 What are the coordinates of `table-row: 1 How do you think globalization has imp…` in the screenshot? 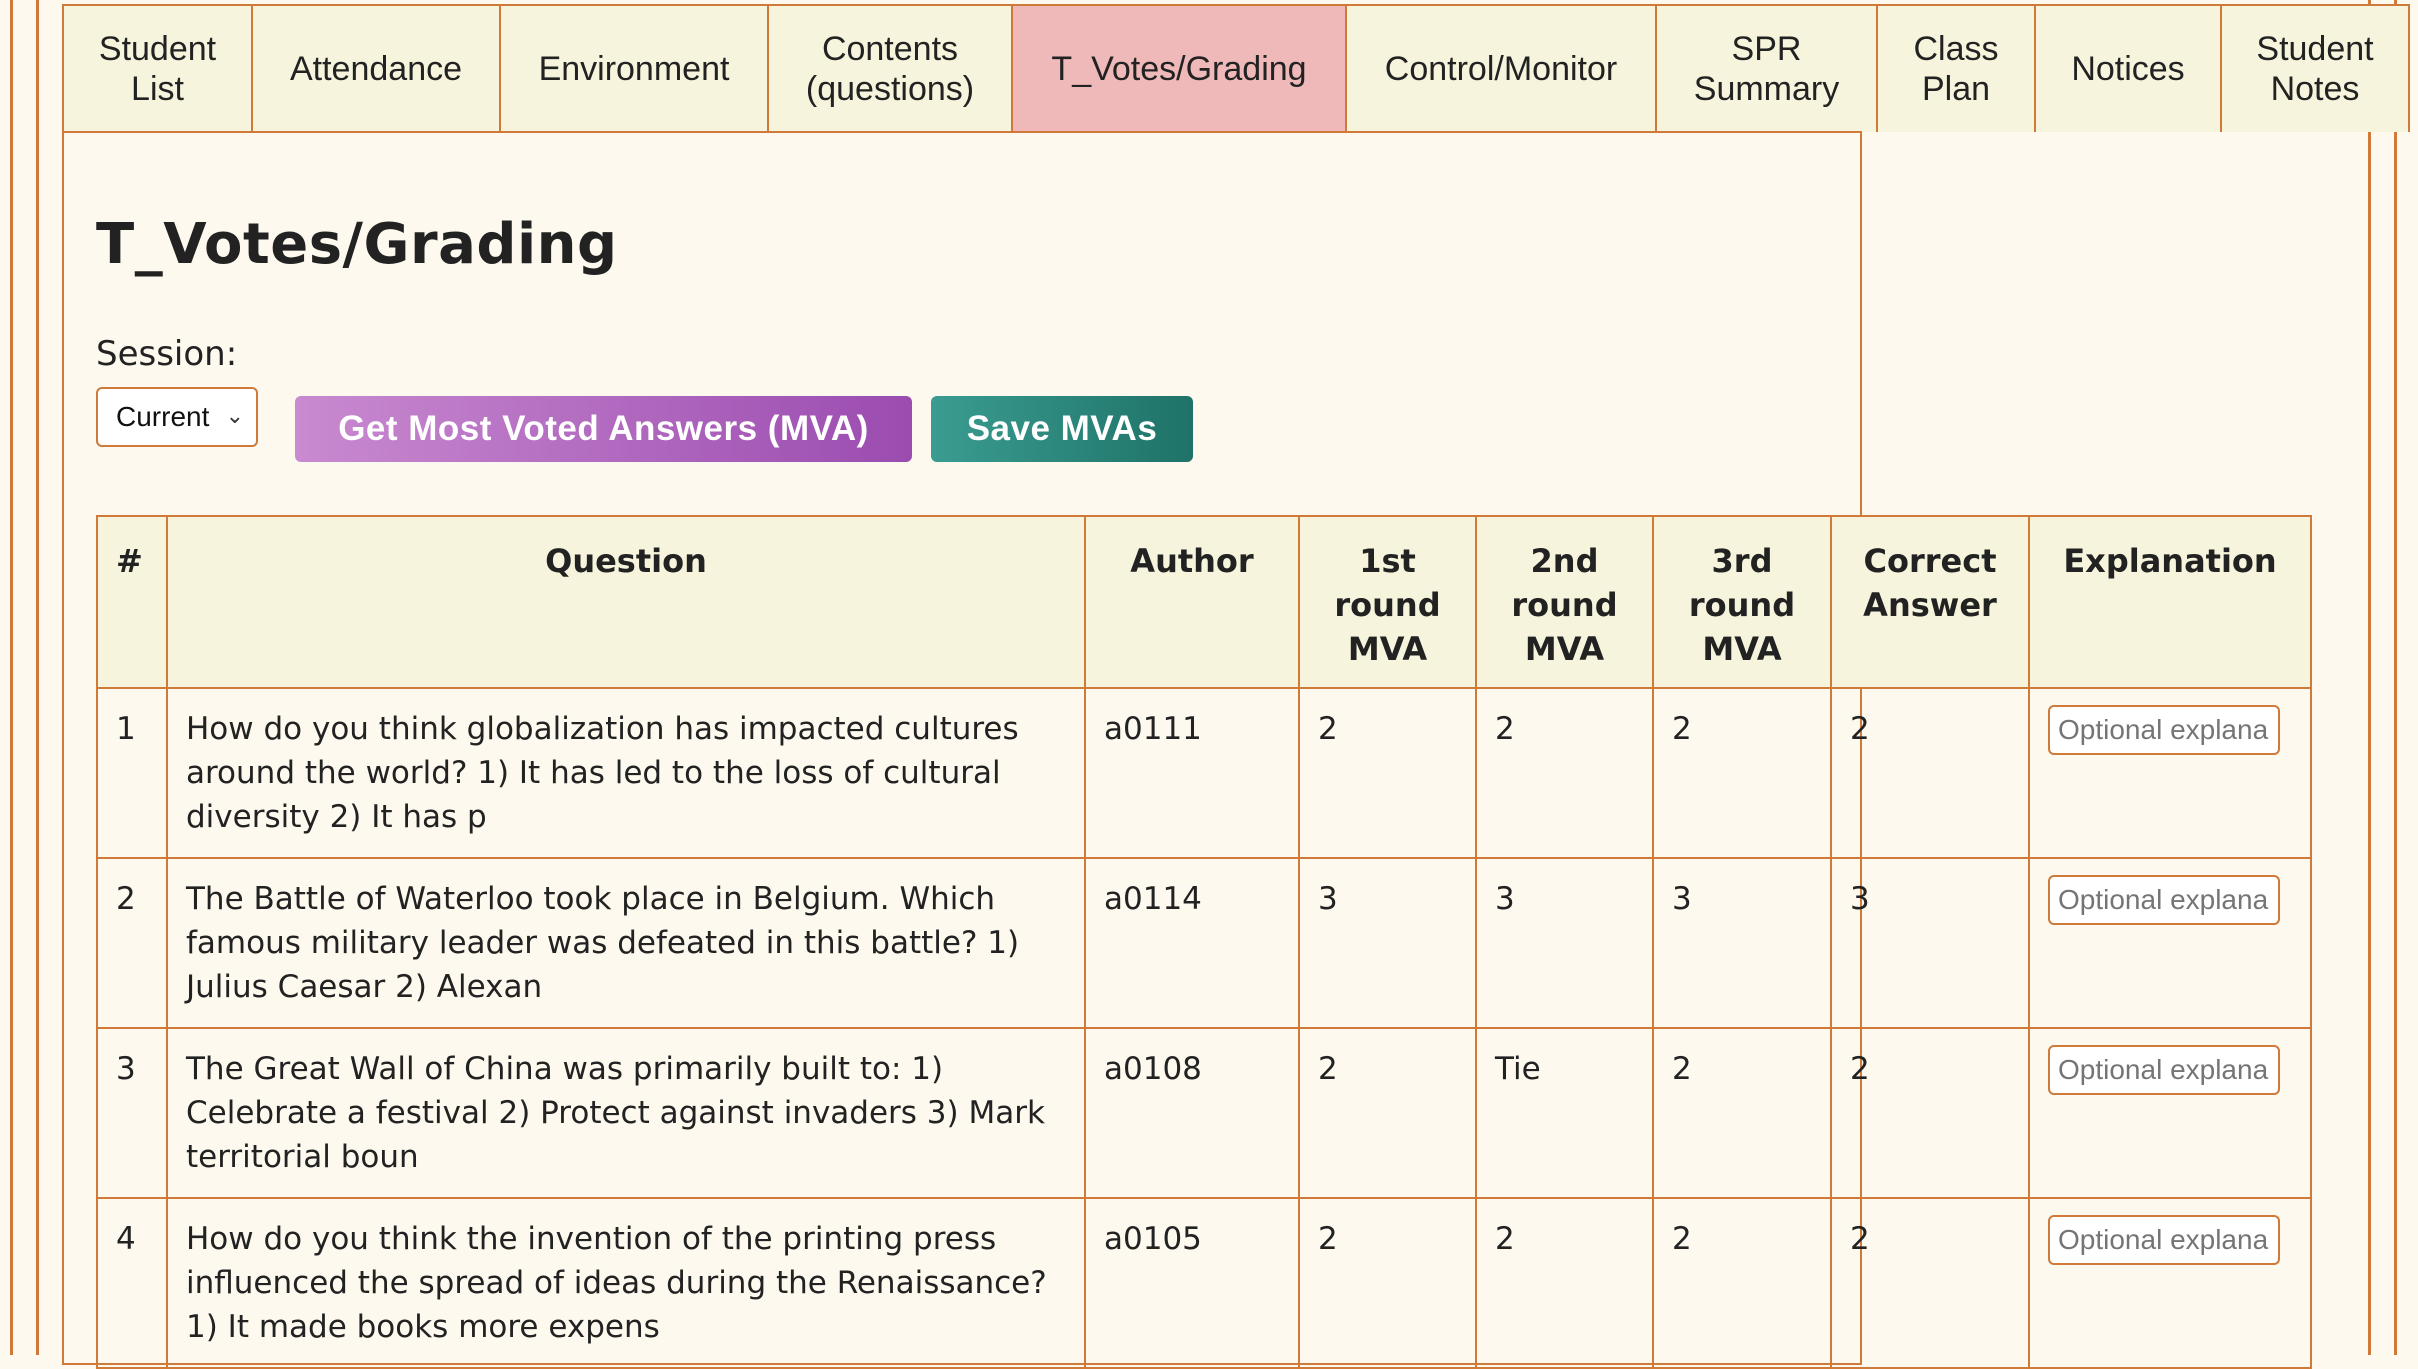 It's located at (1204, 773).